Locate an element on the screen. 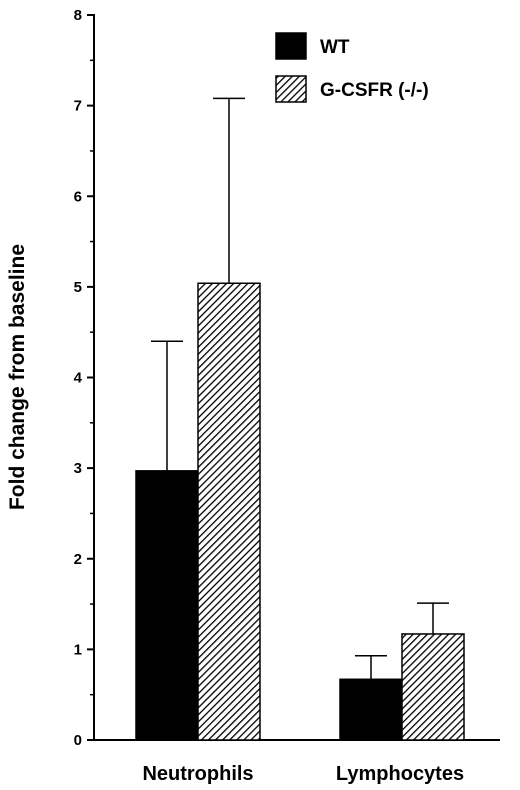 The image size is (520, 790). y-tick-label: 6 is located at coordinates (78, 196).